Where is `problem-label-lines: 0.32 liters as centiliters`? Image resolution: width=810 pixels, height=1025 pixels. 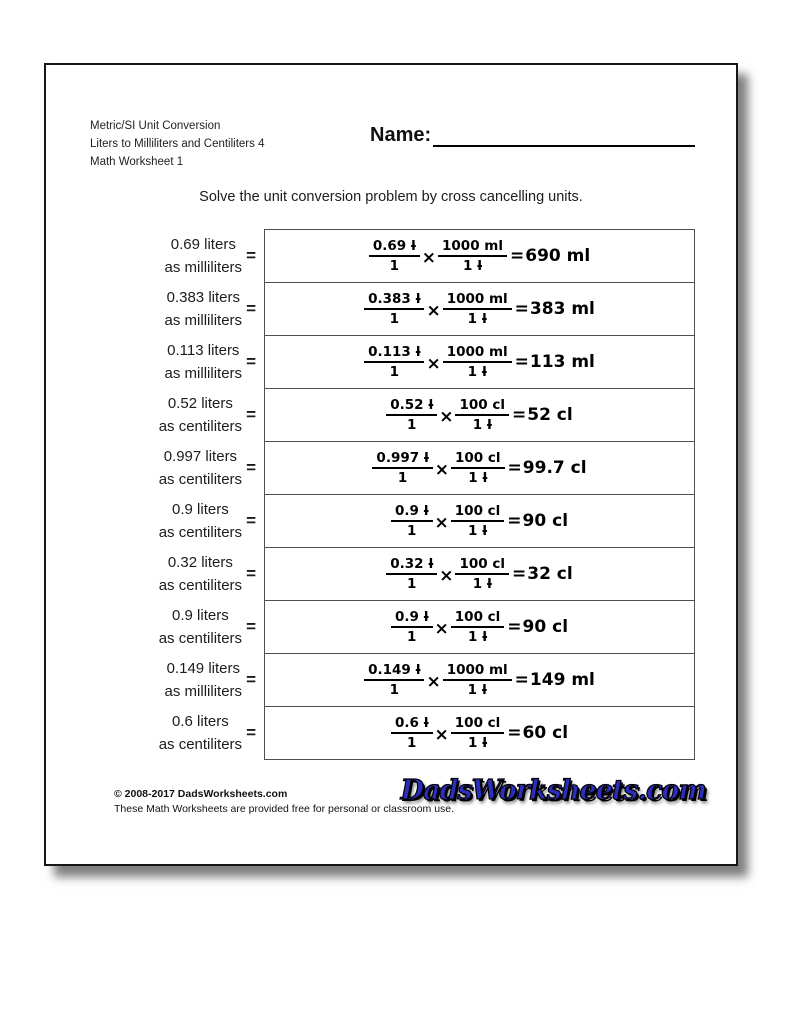
problem-label-lines: 0.32 liters as centiliters is located at coordinates (200, 574).